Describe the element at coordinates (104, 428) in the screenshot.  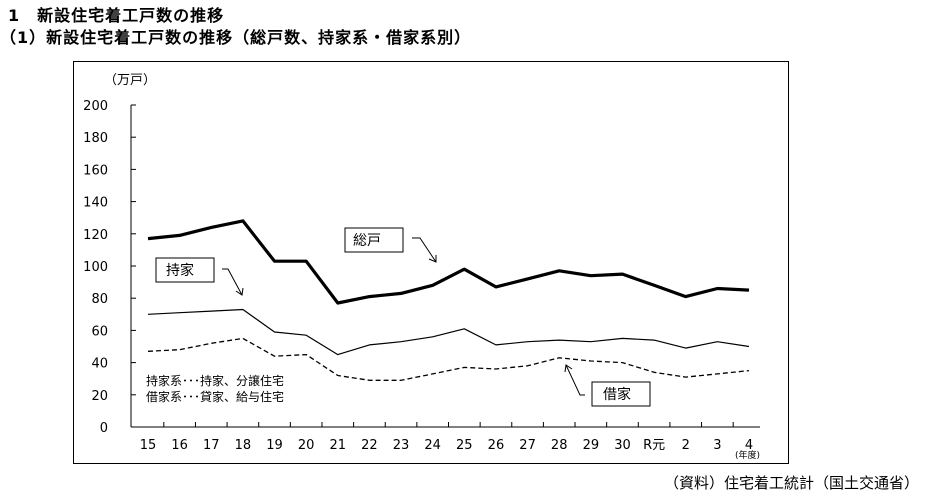
I see `y-tick-label: 0` at that location.